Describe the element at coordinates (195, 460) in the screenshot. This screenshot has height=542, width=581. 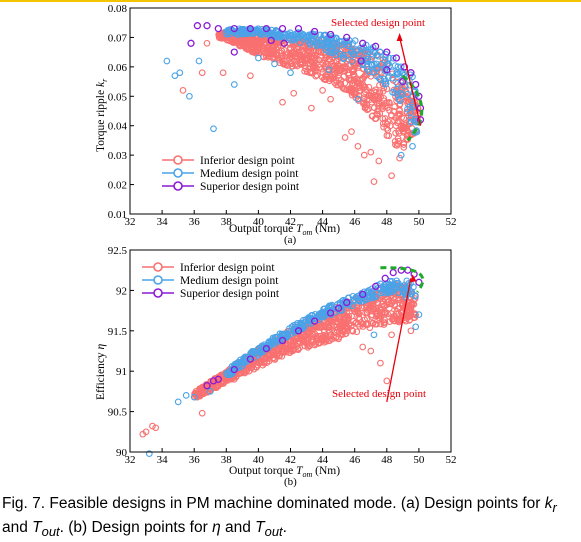
I see `x-tick-label: 36` at that location.